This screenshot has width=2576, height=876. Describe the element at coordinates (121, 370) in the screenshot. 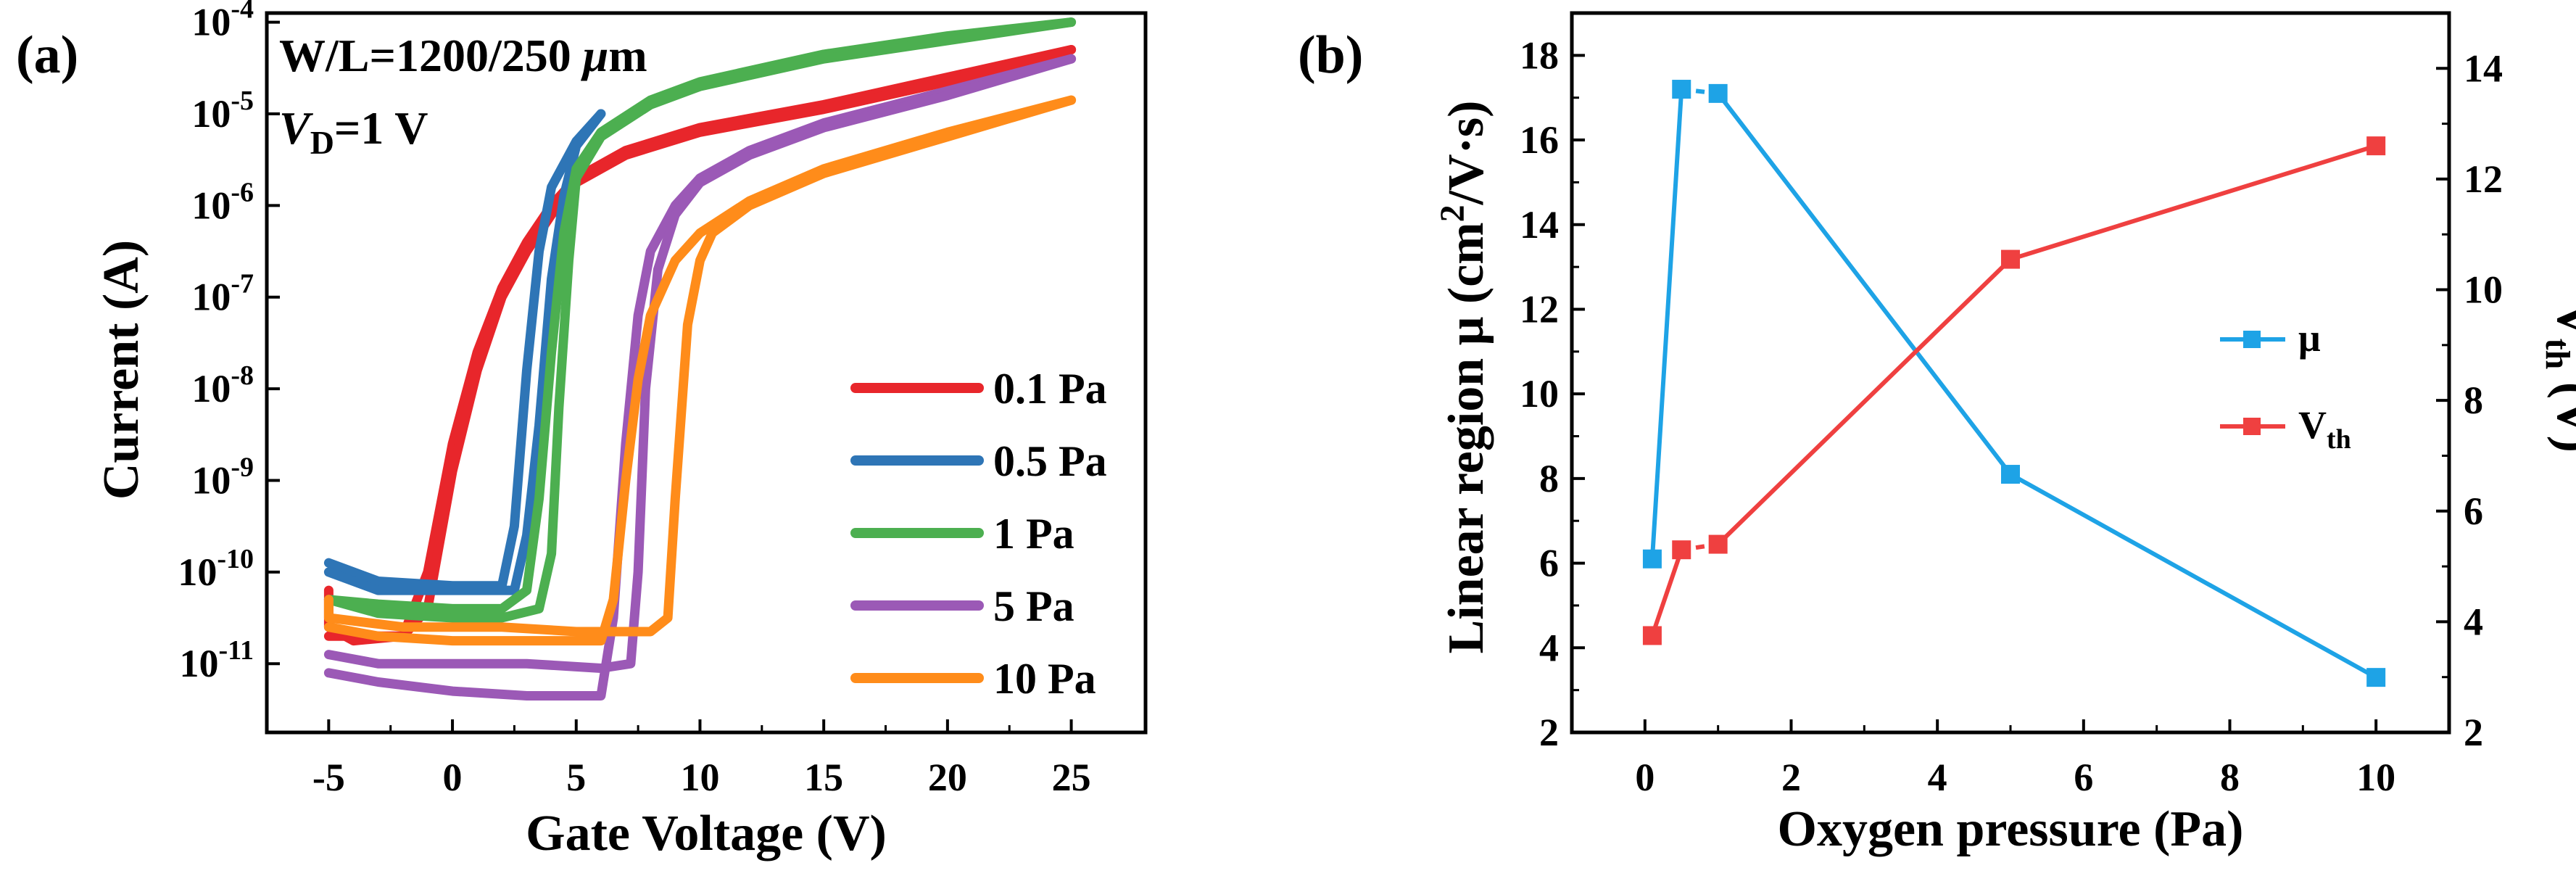

I see `panel-a-y-axis-title: Current (A)` at that location.